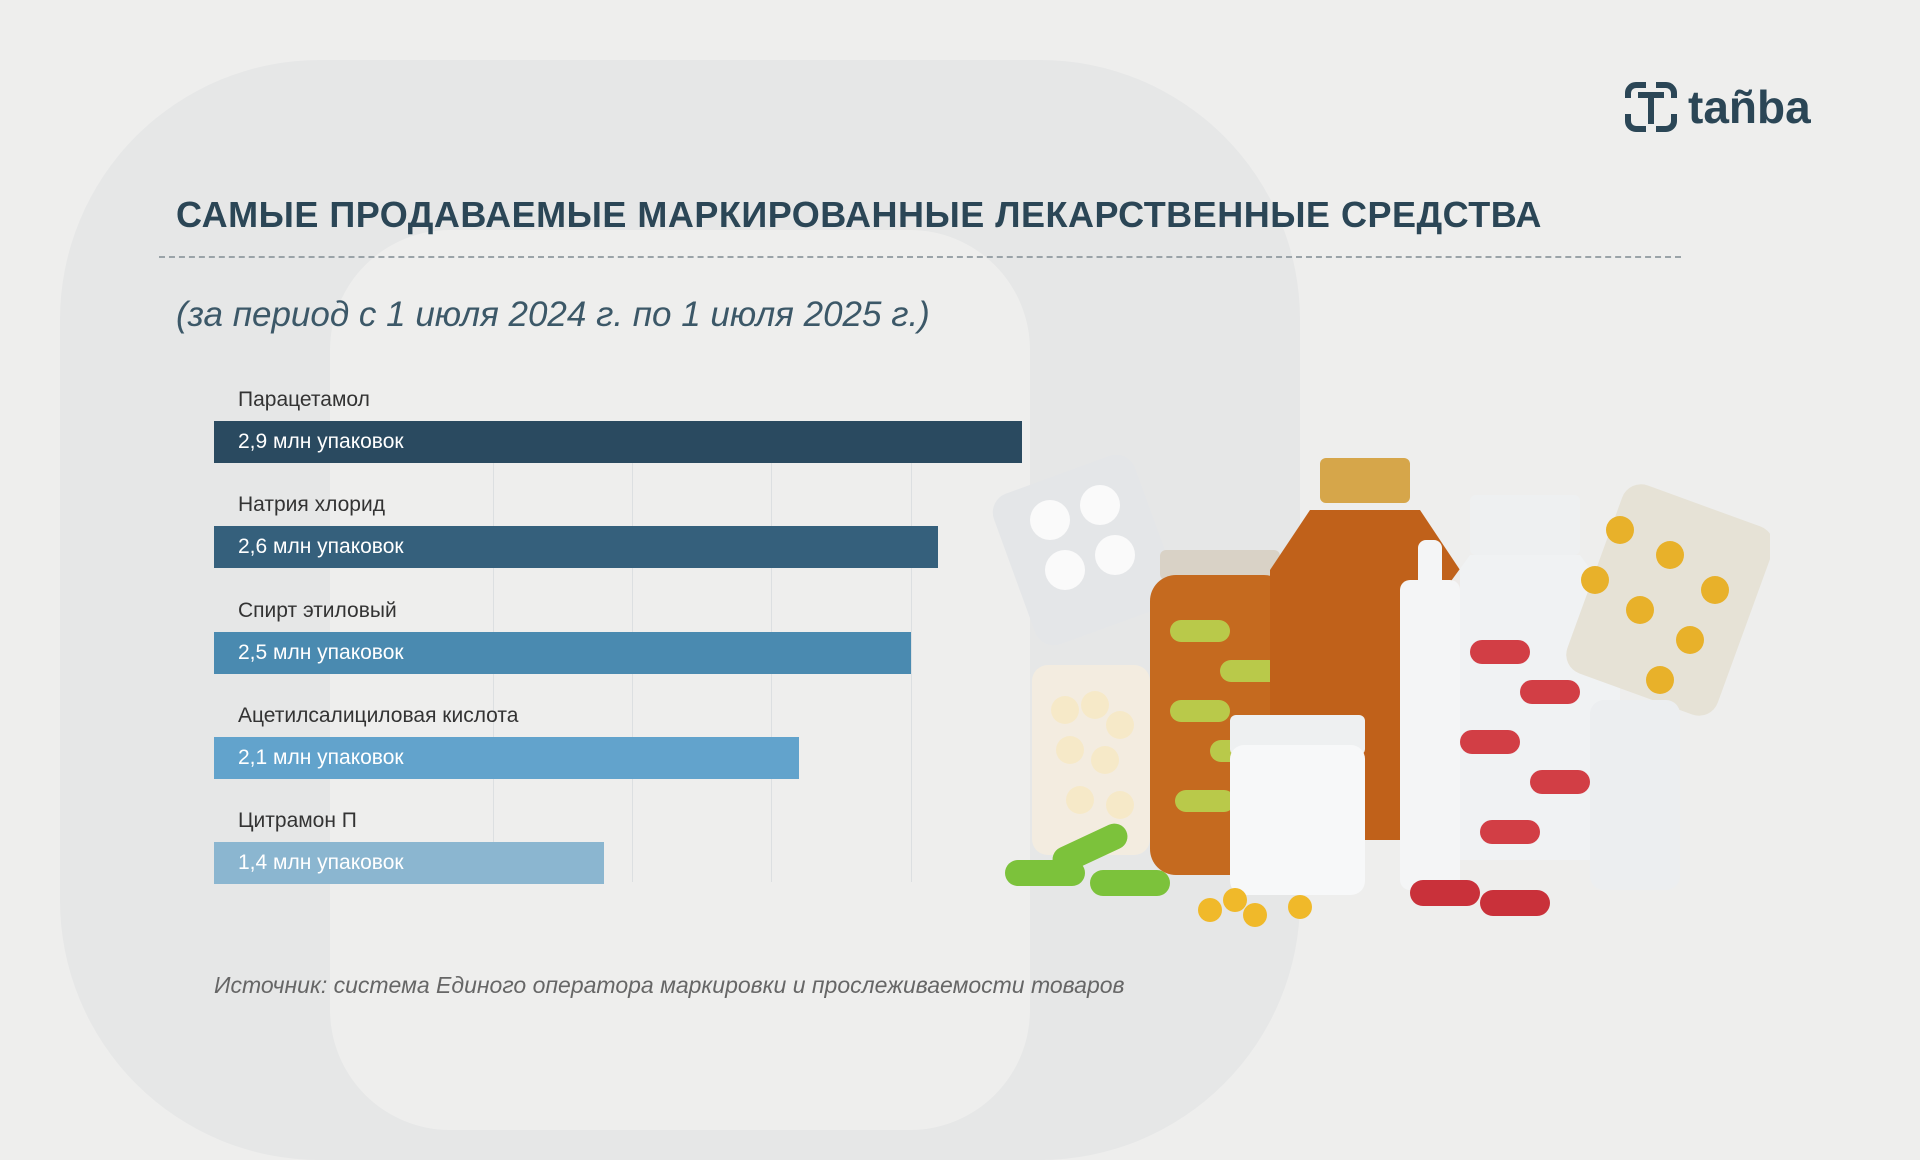 This screenshot has width=1920, height=1160. Describe the element at coordinates (311, 505) in the screenshot. I see `category-label: Натрия хлорид` at that location.